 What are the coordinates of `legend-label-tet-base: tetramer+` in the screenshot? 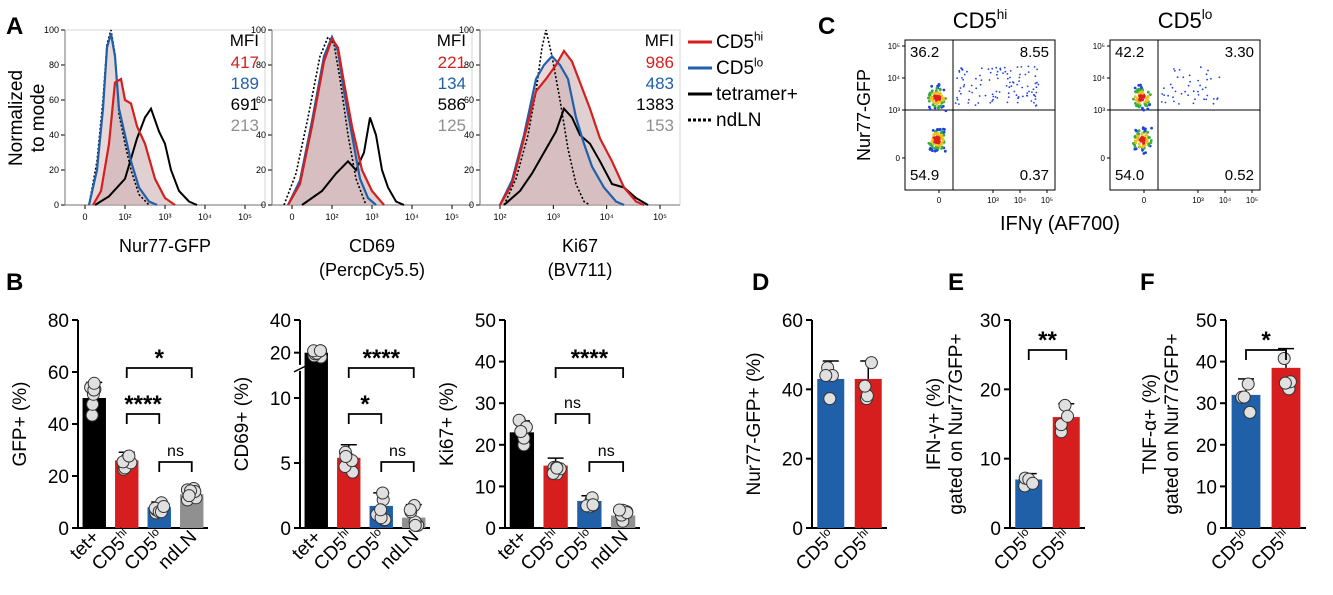 It's located at (757, 94).